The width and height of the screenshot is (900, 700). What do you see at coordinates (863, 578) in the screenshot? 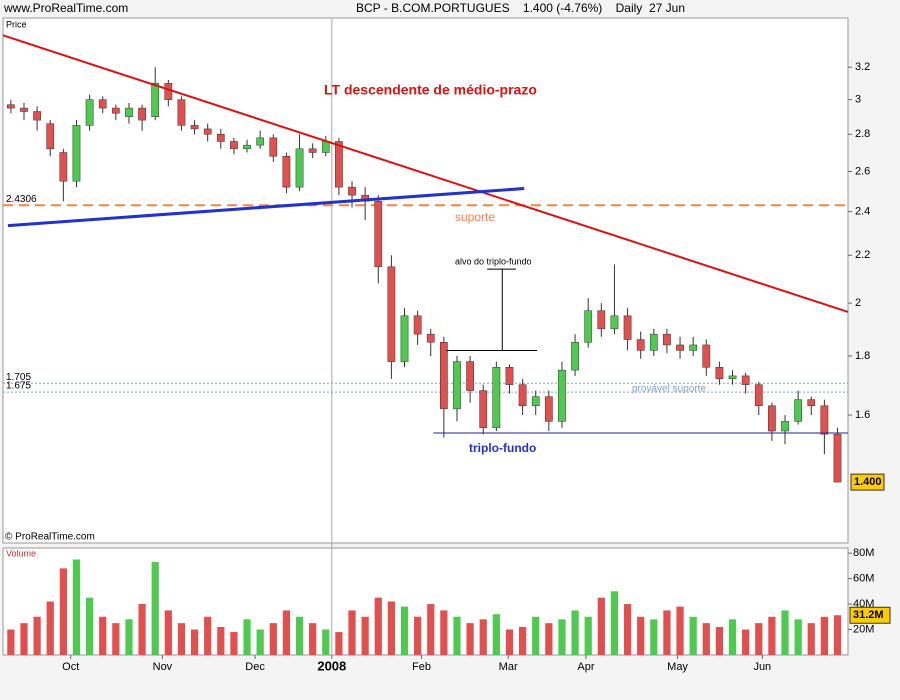
I see `y-tick-label: 60M` at bounding box center [863, 578].